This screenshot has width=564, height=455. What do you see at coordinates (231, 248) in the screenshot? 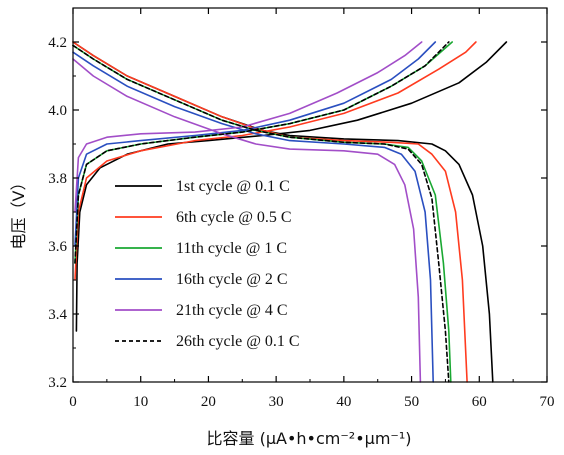
I see `legend-label-3: 11th cycle @ 1 C` at bounding box center [231, 248].